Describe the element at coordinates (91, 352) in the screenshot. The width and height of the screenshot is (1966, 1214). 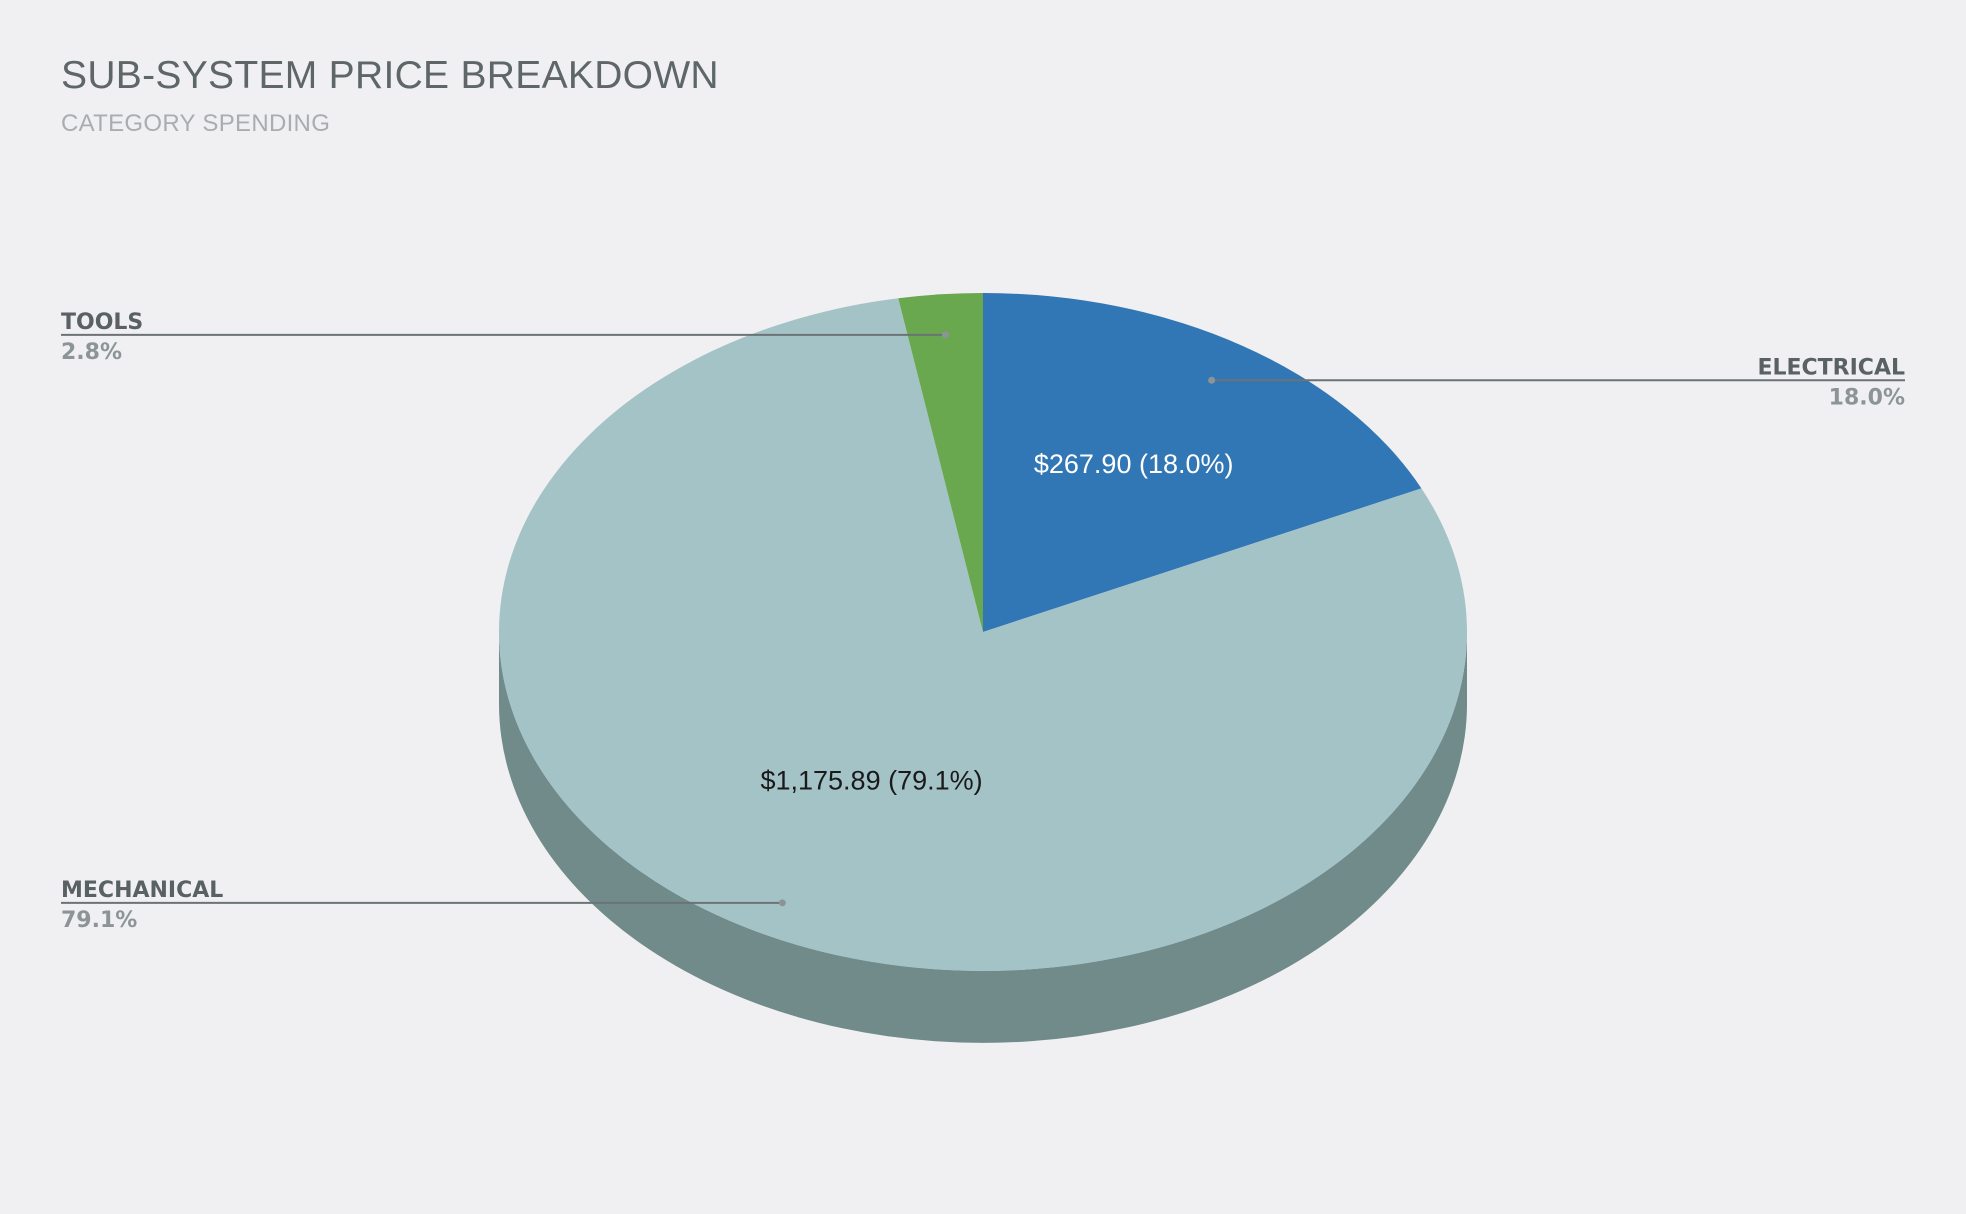
I see `callout-percent: 2.8%` at that location.